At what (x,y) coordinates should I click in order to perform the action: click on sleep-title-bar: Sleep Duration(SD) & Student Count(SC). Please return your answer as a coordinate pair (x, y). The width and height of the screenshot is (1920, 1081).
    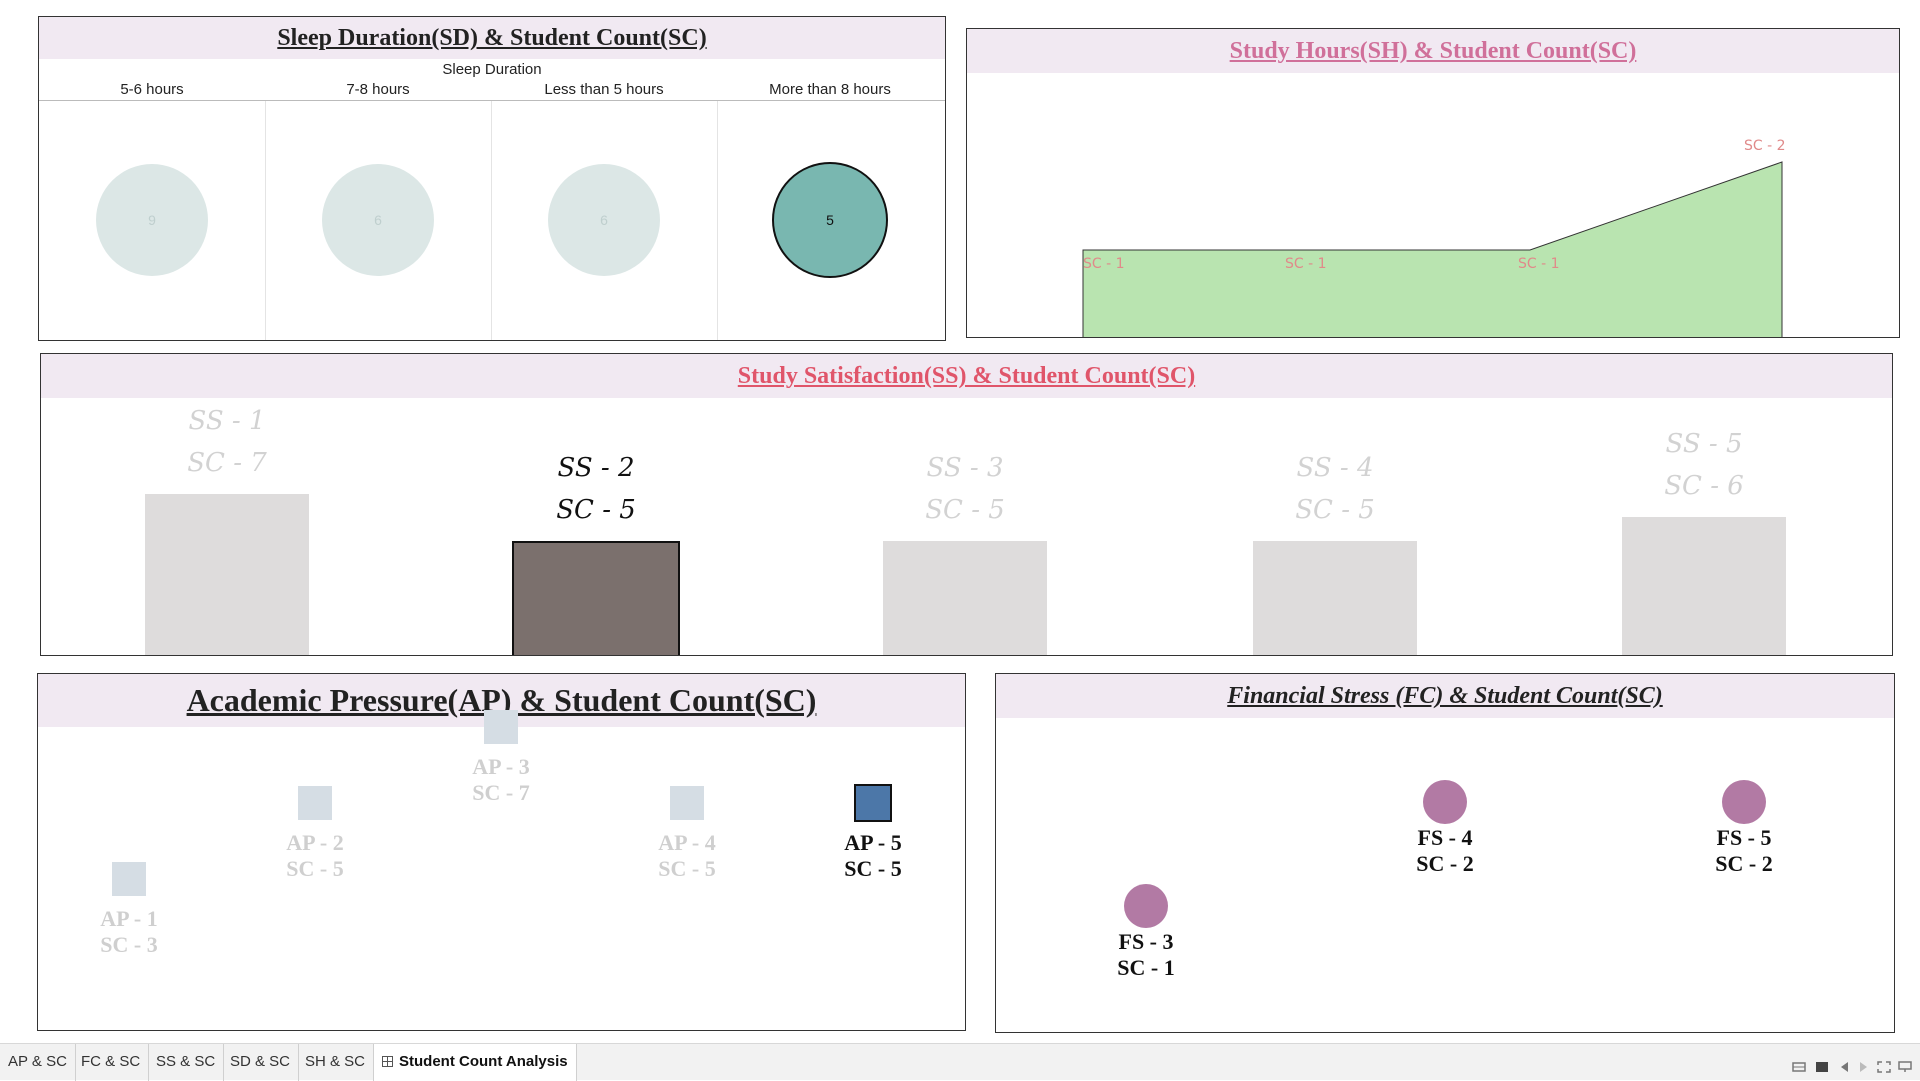
    Looking at the image, I should click on (492, 38).